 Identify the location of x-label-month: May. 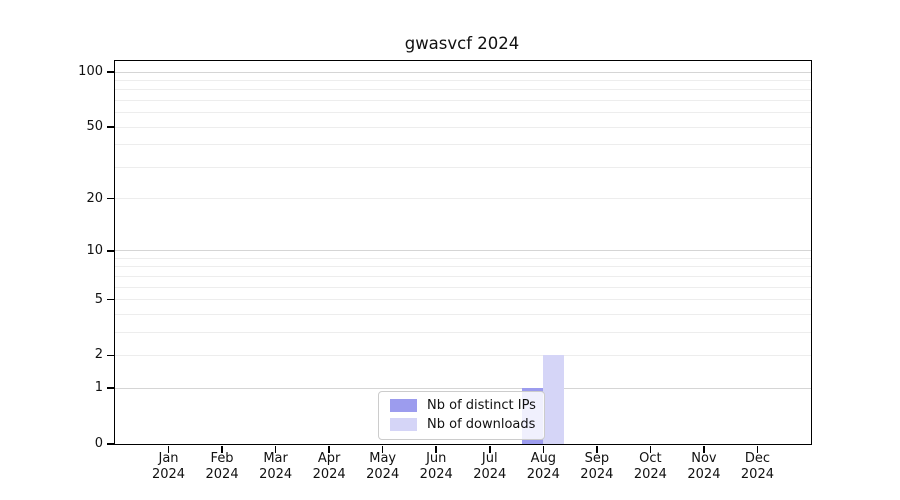
(383, 458).